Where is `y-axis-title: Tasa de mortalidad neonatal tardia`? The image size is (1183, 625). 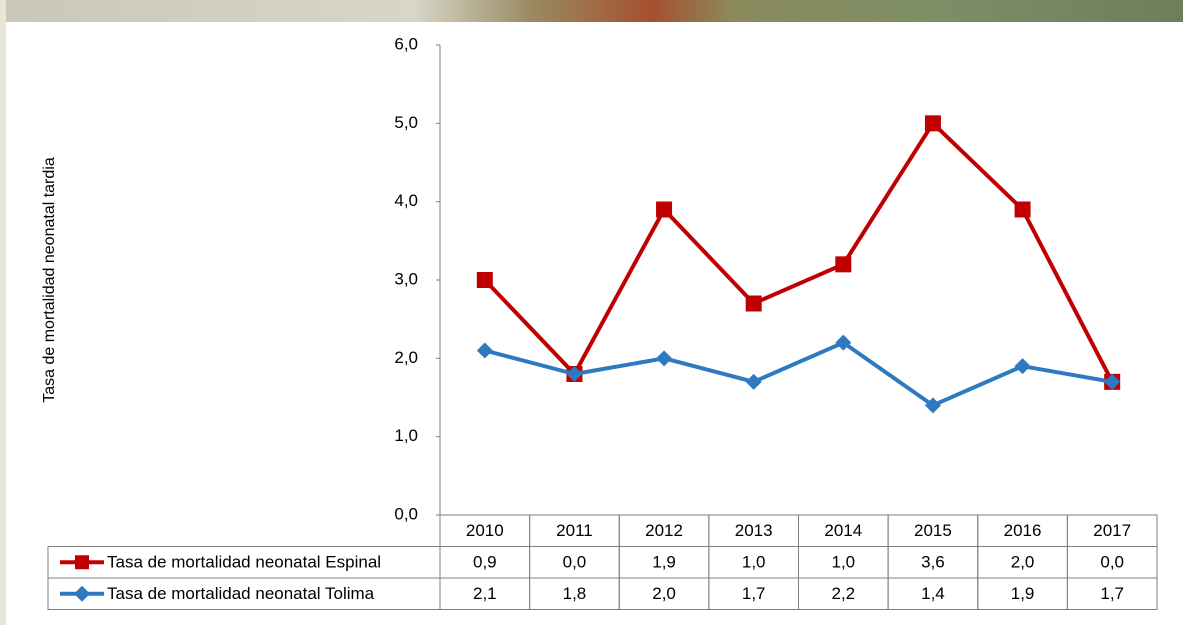 y-axis-title: Tasa de mortalidad neonatal tardia is located at coordinates (49, 280).